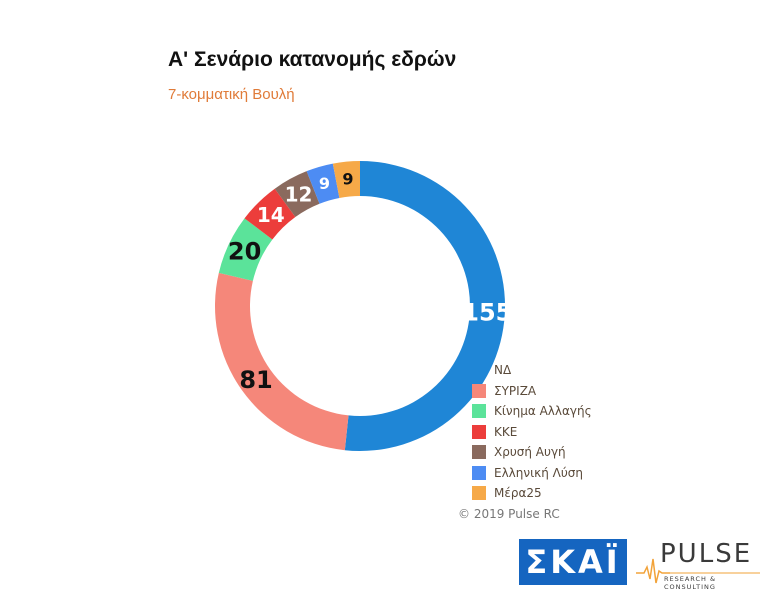 This screenshot has width=768, height=594. I want to click on legend-label: ΣΥΡΙΖΑ, so click(515, 390).